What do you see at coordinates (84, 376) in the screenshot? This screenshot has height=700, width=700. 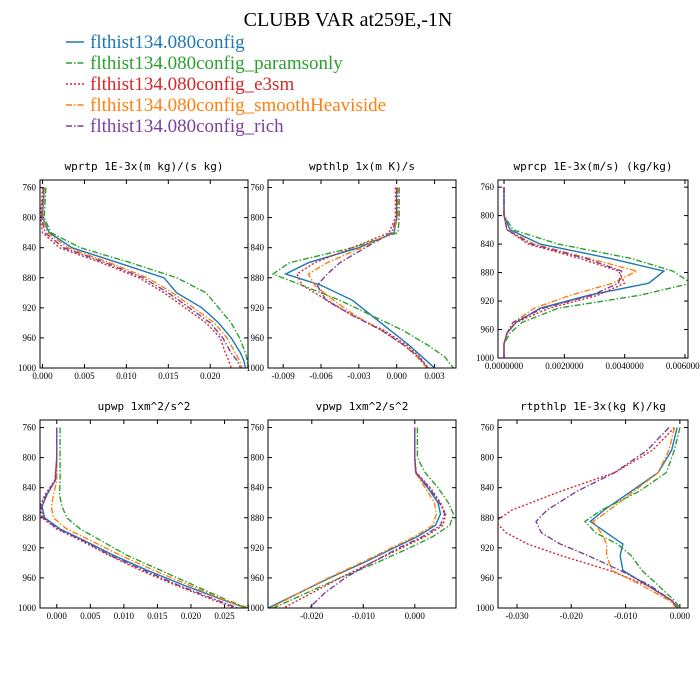 I see `x-tick-label: 0.005` at bounding box center [84, 376].